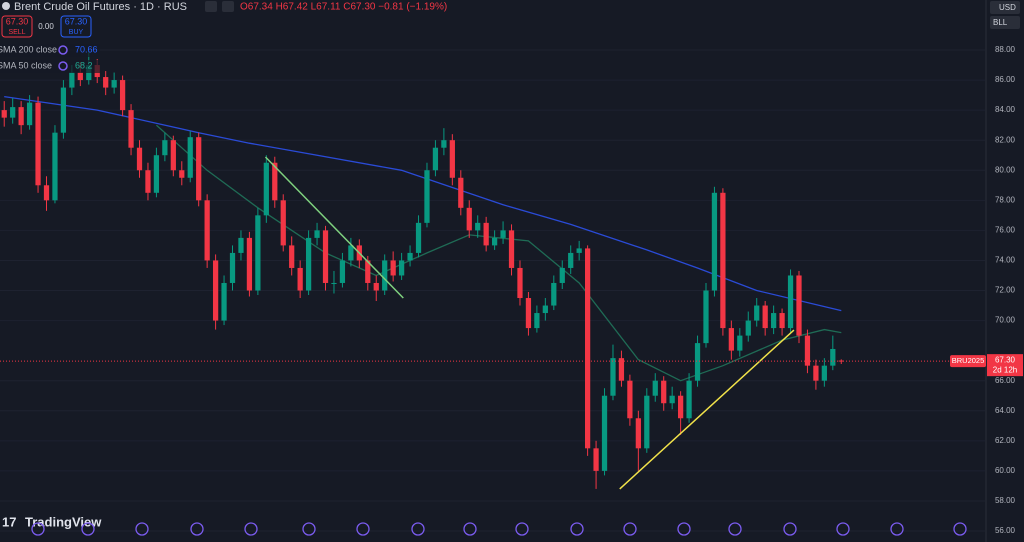  Describe the element at coordinates (46, 26) in the screenshot. I see `spread: 0.00` at that location.